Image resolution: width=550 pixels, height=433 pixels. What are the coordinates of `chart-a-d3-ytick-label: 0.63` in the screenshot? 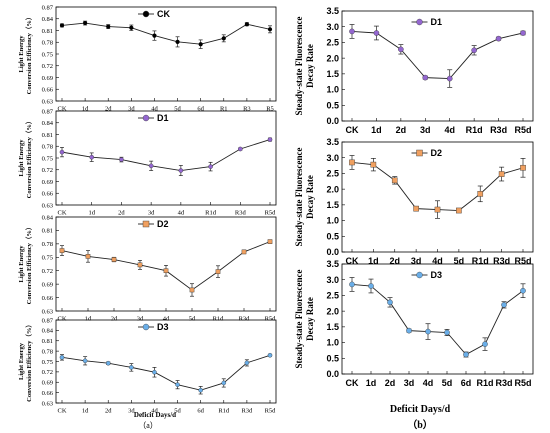 It's located at (47, 403).